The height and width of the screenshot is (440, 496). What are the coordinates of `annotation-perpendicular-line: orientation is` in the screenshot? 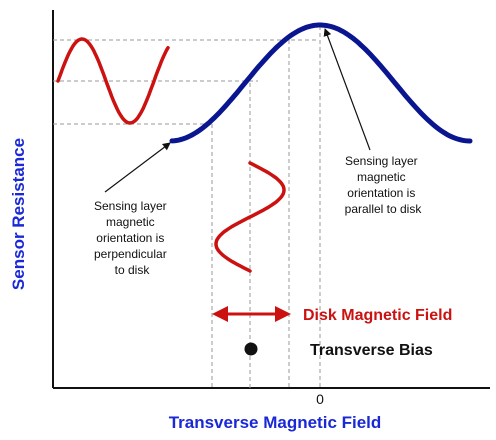 It's located at (130, 238).